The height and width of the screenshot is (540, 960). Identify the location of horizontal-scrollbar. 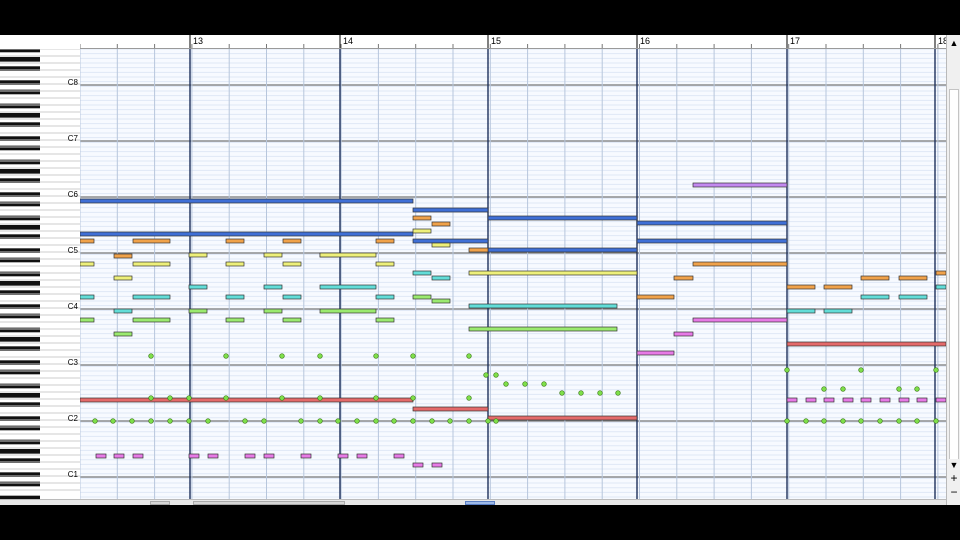
(473, 502).